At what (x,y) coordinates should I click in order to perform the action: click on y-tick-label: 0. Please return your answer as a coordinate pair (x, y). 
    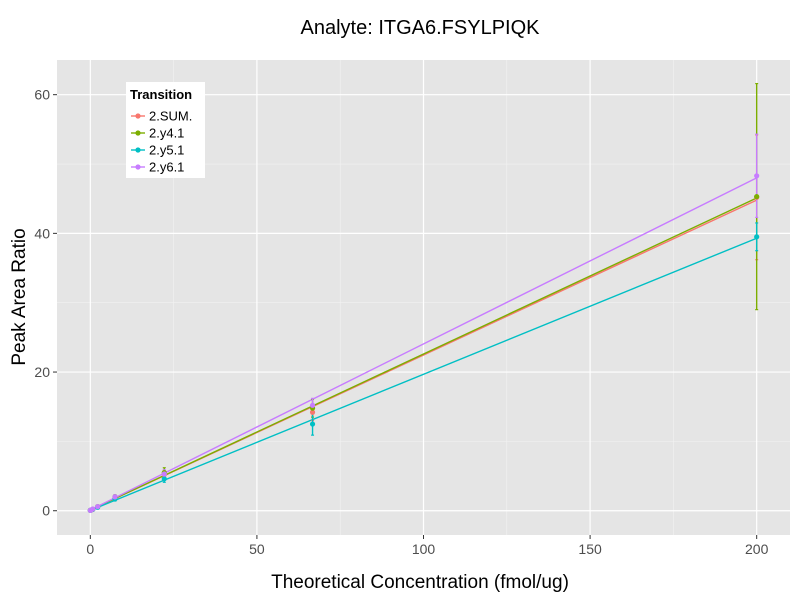
    Looking at the image, I should click on (46, 511).